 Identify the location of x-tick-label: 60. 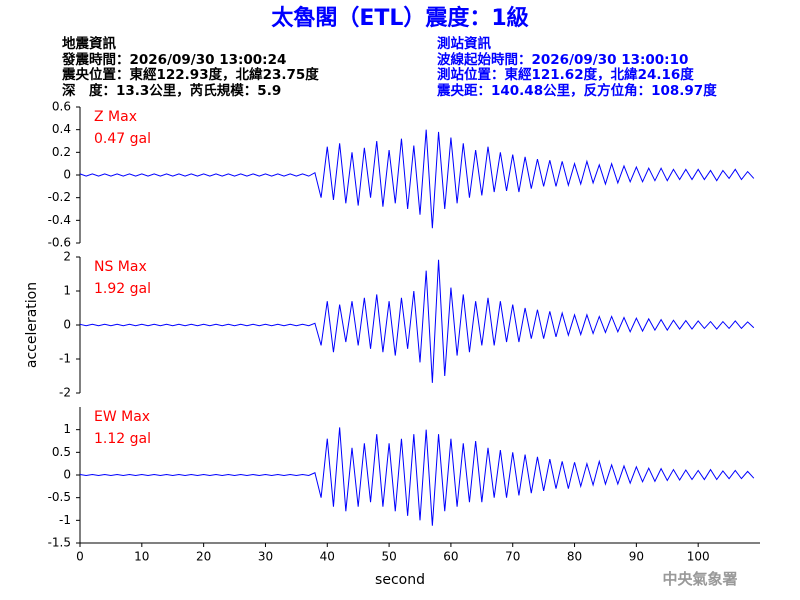
(450, 557).